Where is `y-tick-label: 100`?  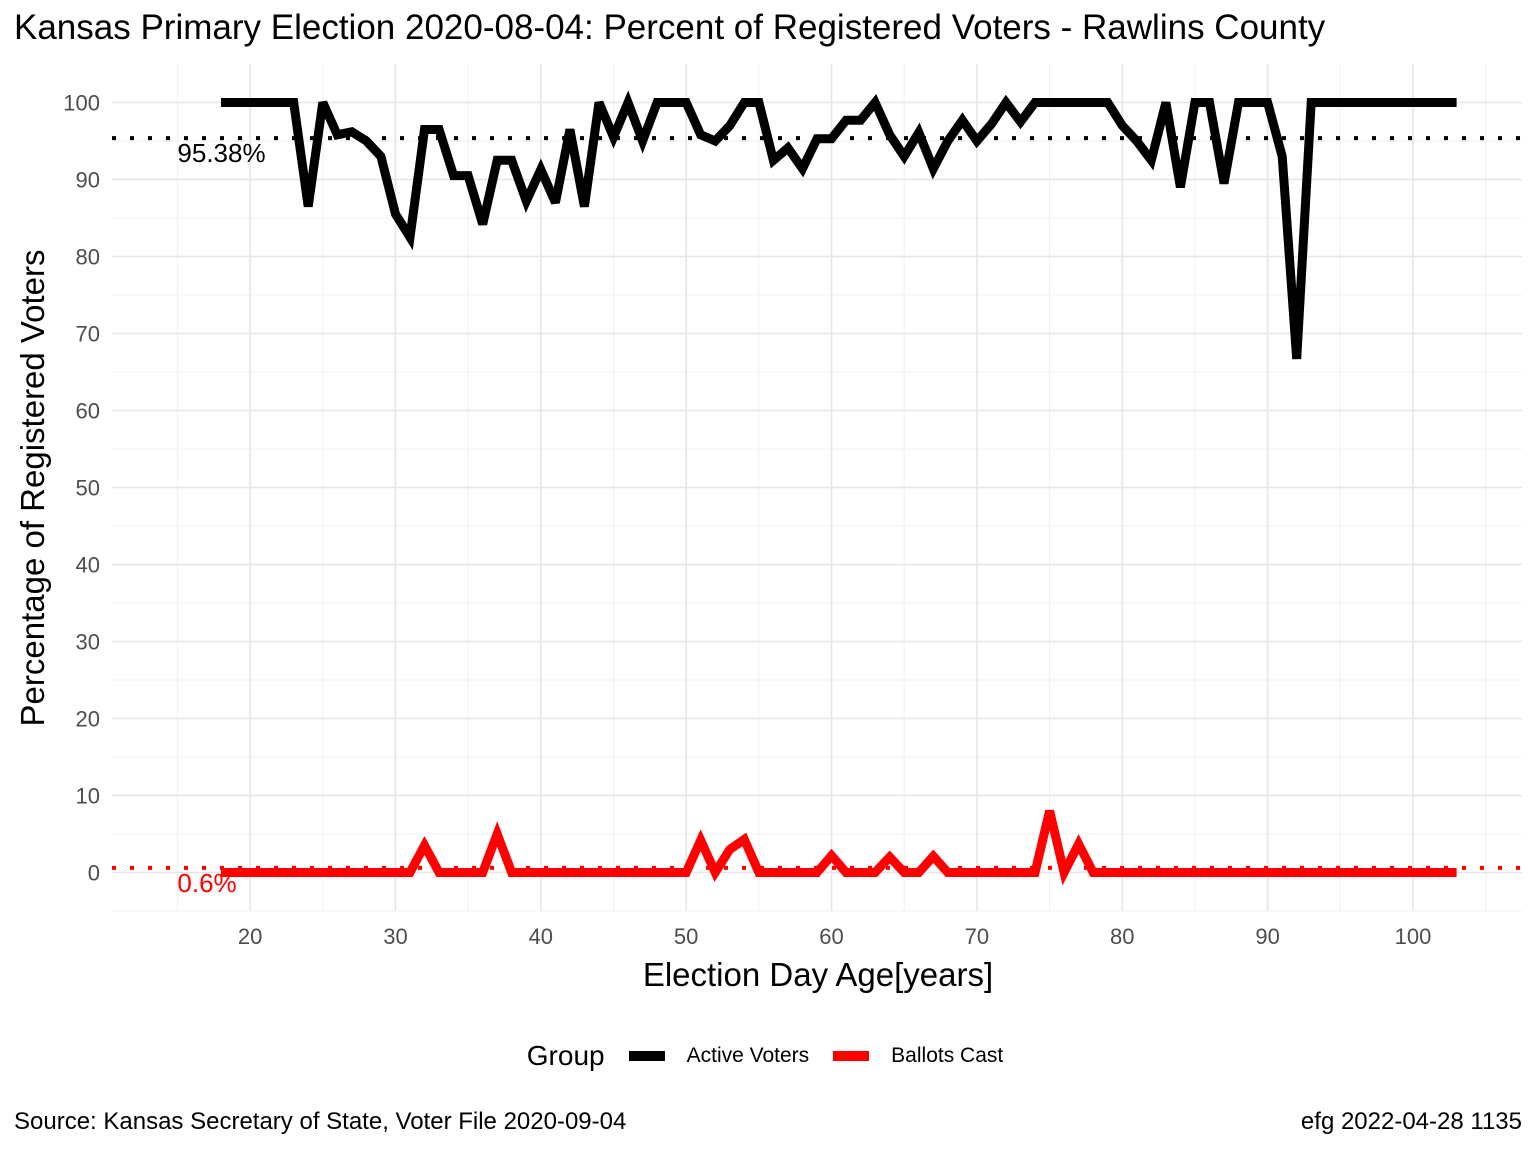 y-tick-label: 100 is located at coordinates (81, 103).